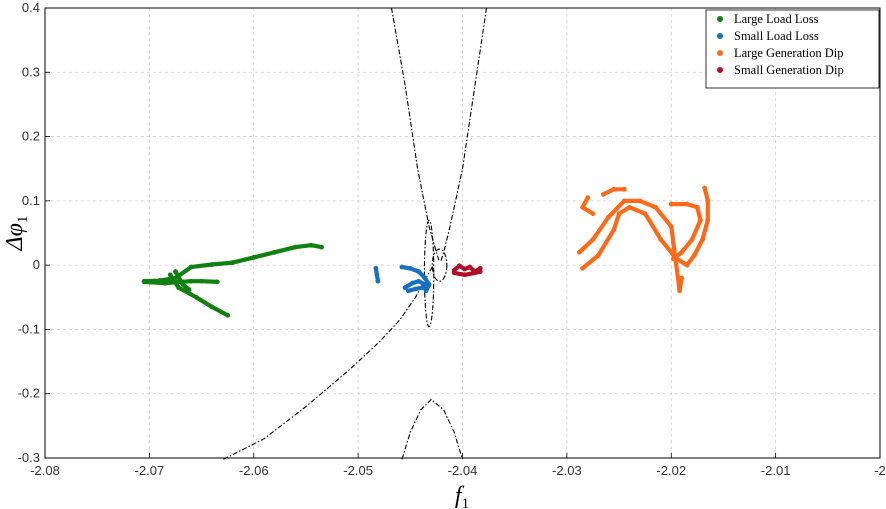 This screenshot has height=509, width=886. I want to click on x-tick-label: -2.03, so click(567, 470).